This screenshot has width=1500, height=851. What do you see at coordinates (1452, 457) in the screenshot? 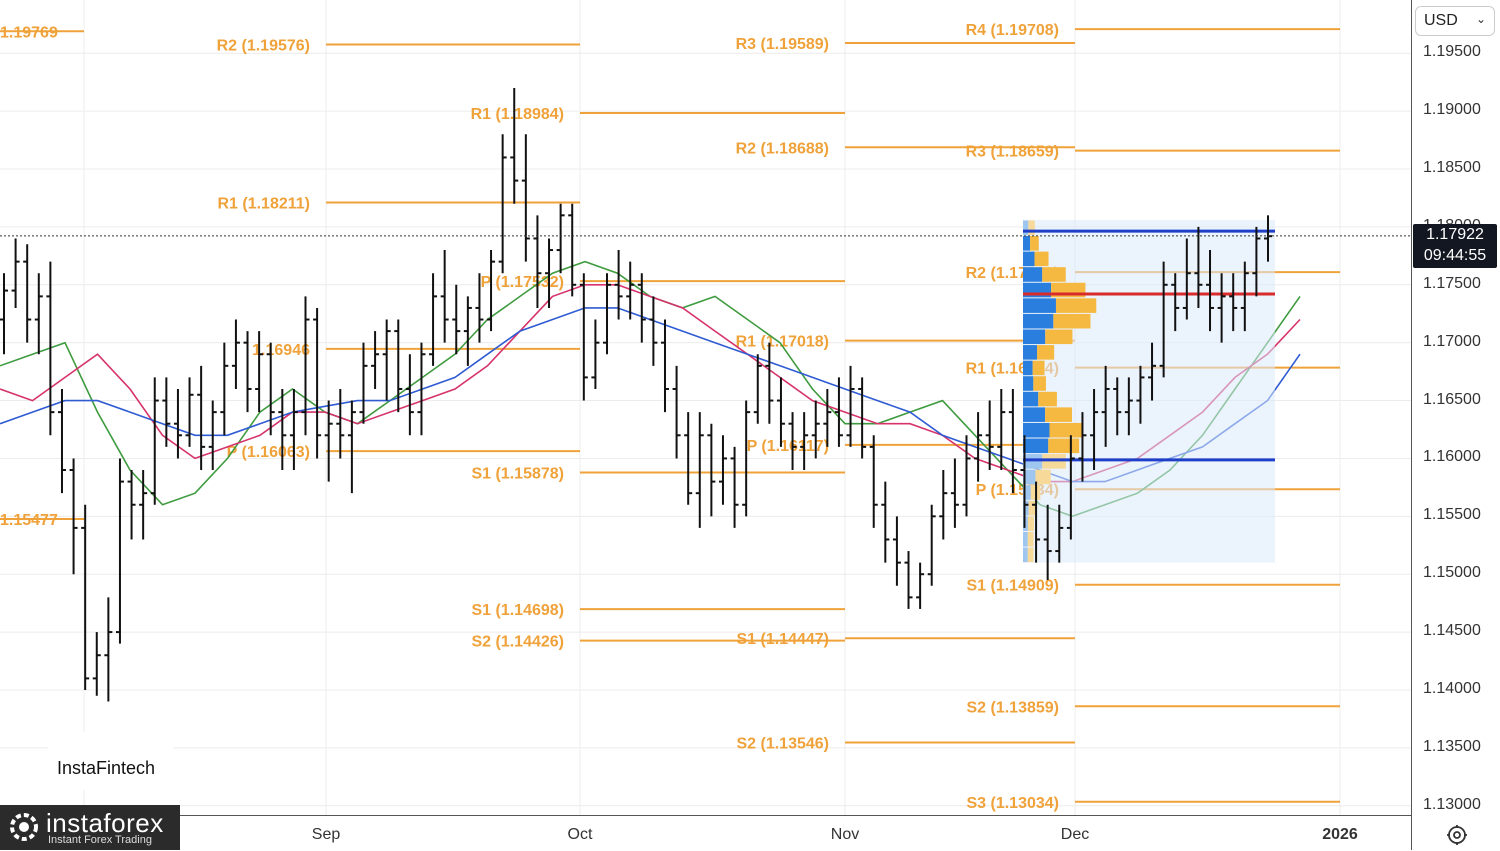
I see `price-tick-label: 1.16000` at bounding box center [1452, 457].